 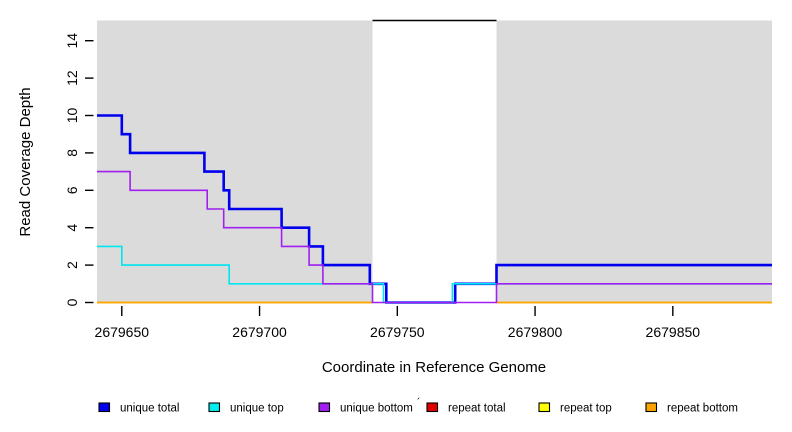 I want to click on x-axis-tick-label: 2679650, so click(x=122, y=332).